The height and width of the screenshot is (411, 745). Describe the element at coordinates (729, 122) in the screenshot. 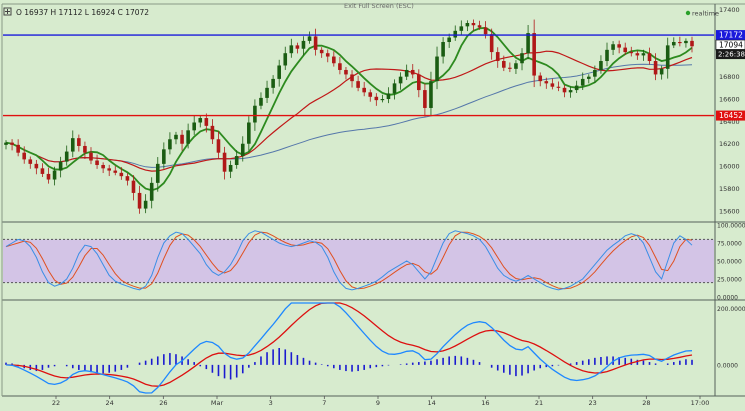

I see `price-tick-label: 16400` at that location.